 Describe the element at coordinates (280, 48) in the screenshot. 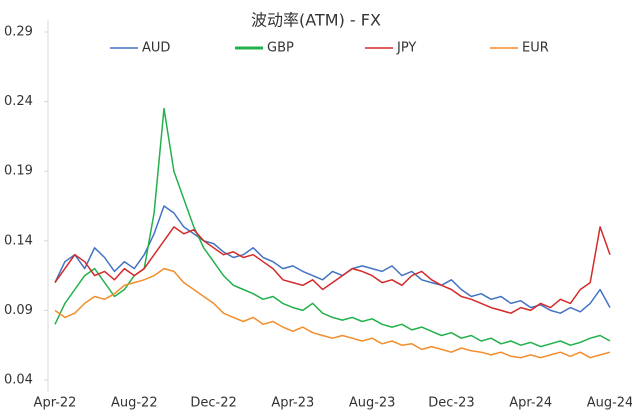

I see `legend-label: GBP` at that location.